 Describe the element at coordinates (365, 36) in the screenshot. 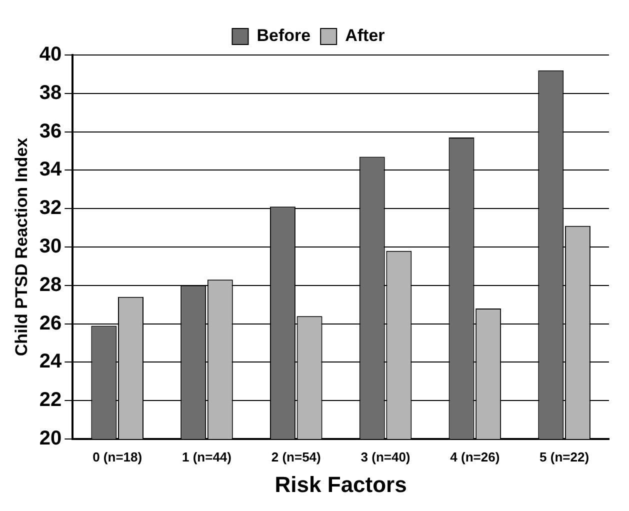

I see `legend-label: After` at that location.